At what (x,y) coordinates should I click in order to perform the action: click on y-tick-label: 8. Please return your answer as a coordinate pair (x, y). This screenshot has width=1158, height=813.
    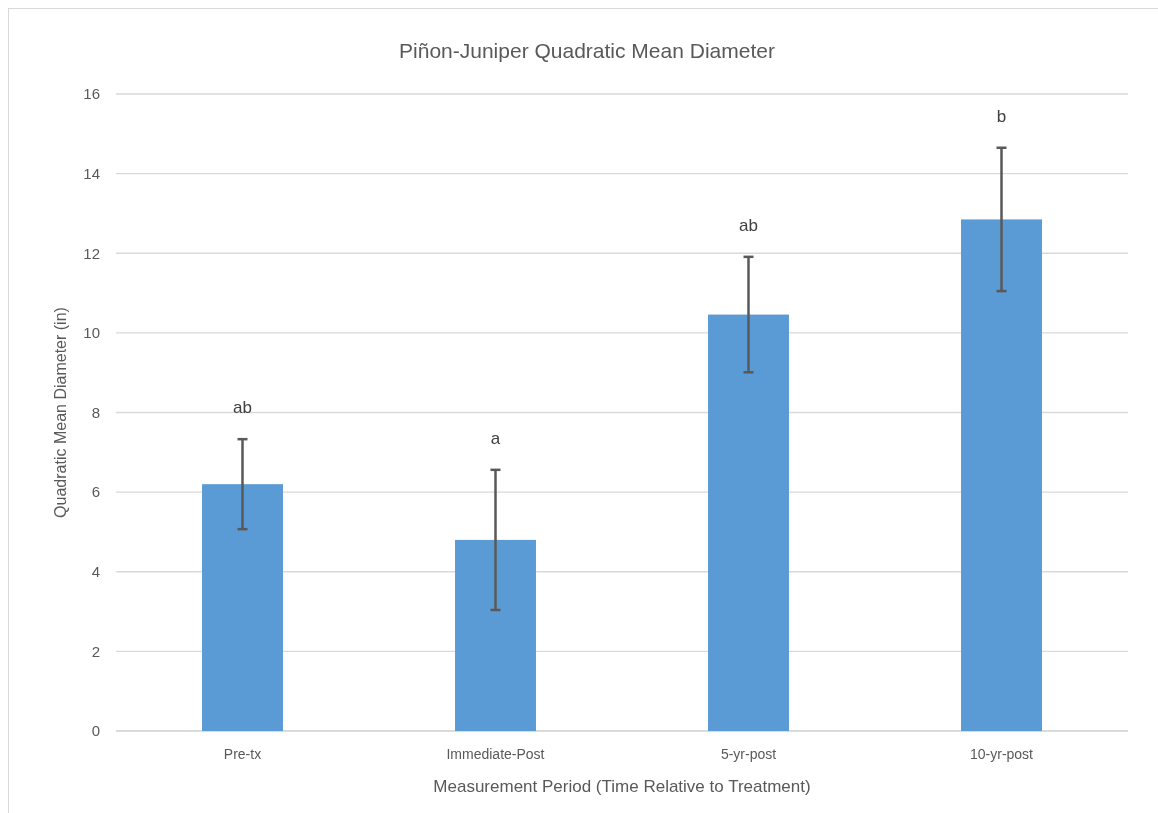
    Looking at the image, I should click on (95, 412).